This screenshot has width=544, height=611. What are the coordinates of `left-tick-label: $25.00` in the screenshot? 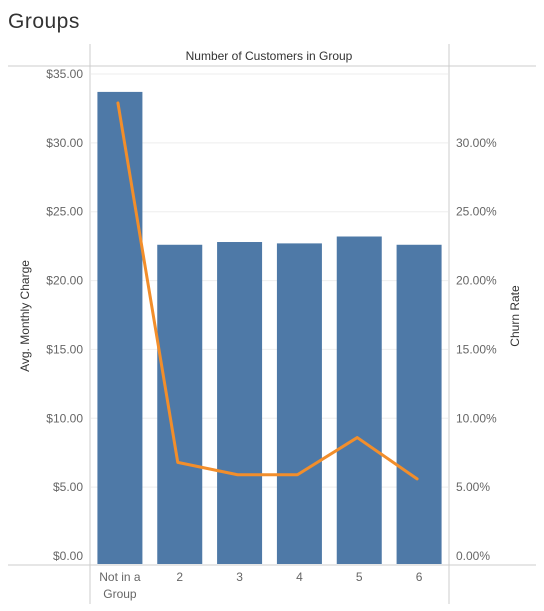 It's located at (64, 212).